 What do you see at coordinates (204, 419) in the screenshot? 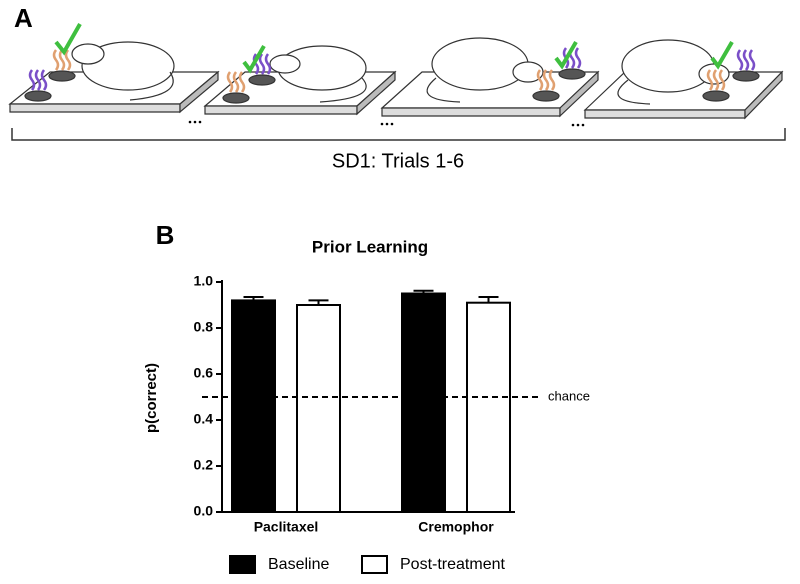
I see `y-tick-label: 0.4` at bounding box center [204, 419].